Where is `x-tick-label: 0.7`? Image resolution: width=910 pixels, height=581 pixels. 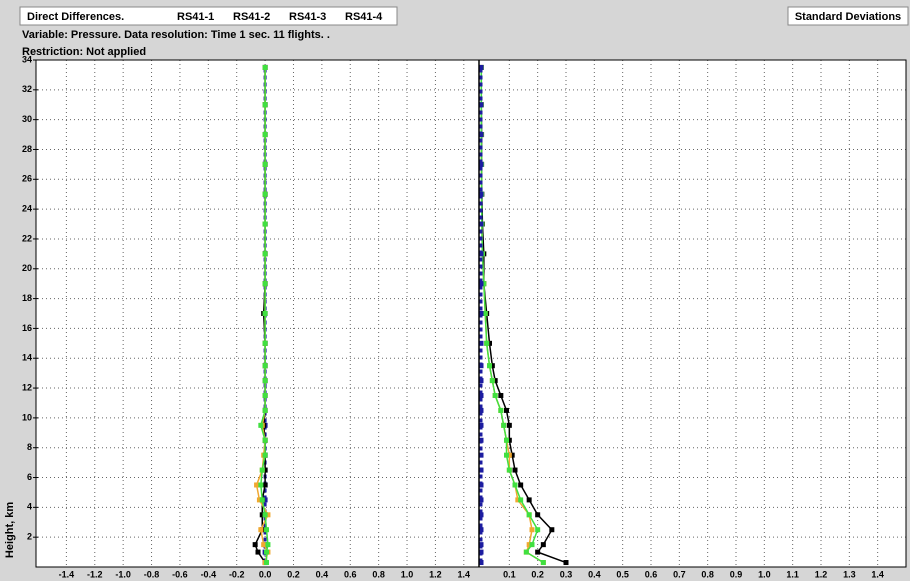 x-tick-label: 0.7 is located at coordinates (679, 574).